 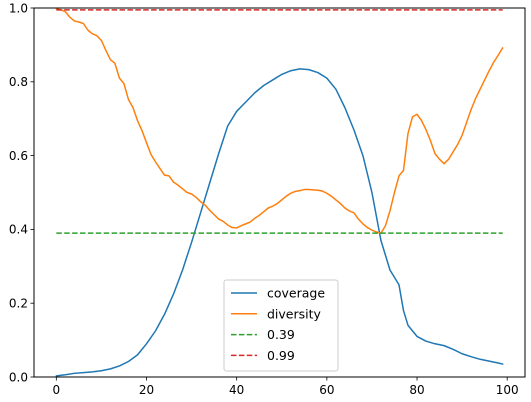 I want to click on y-tick-label: 0.0, so click(x=18, y=377).